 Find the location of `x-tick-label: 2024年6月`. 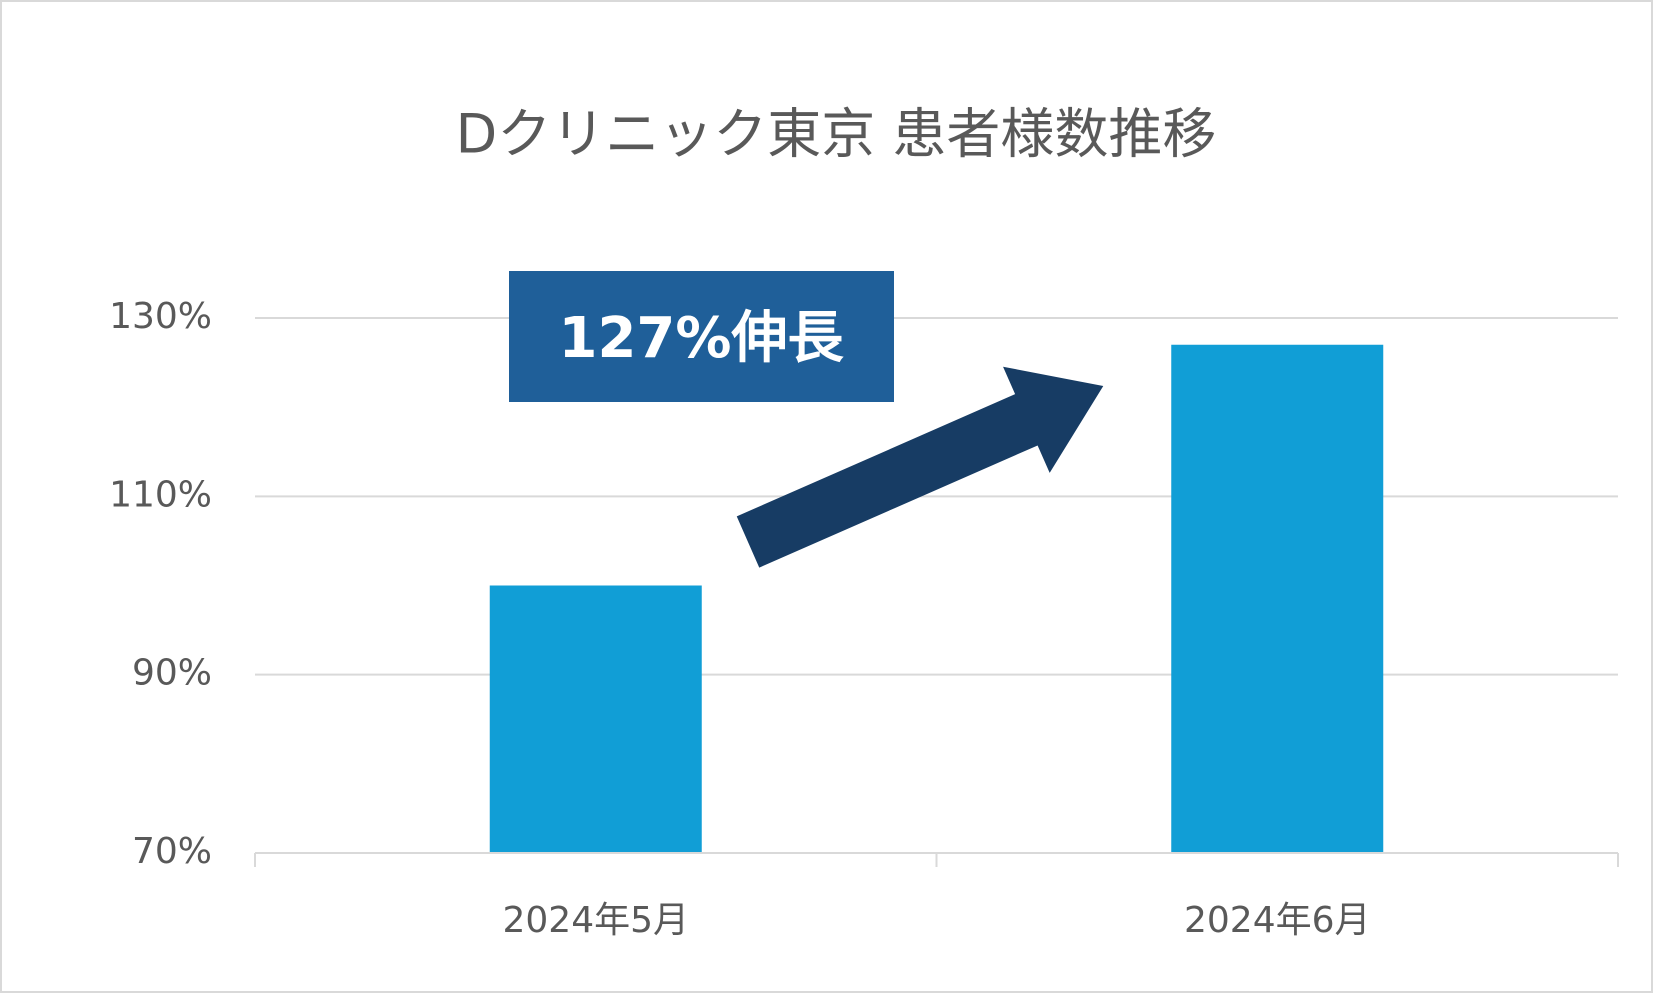

x-tick-label: 2024年6月 is located at coordinates (1277, 920).